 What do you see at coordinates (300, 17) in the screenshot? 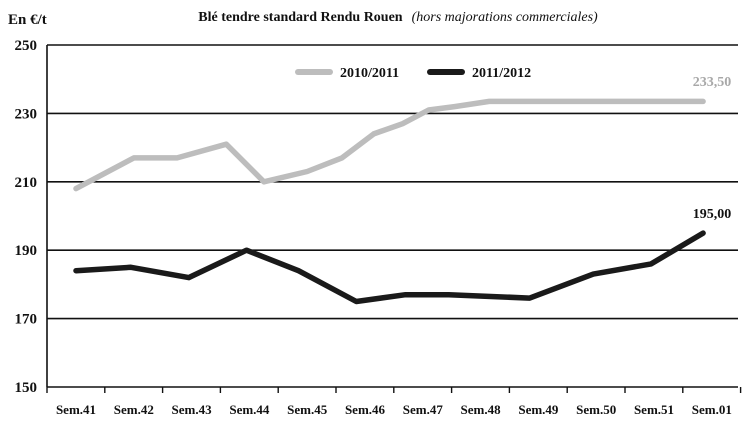
I see `chart-title-main: Blé tendre standard Rendu Rouen` at bounding box center [300, 17].